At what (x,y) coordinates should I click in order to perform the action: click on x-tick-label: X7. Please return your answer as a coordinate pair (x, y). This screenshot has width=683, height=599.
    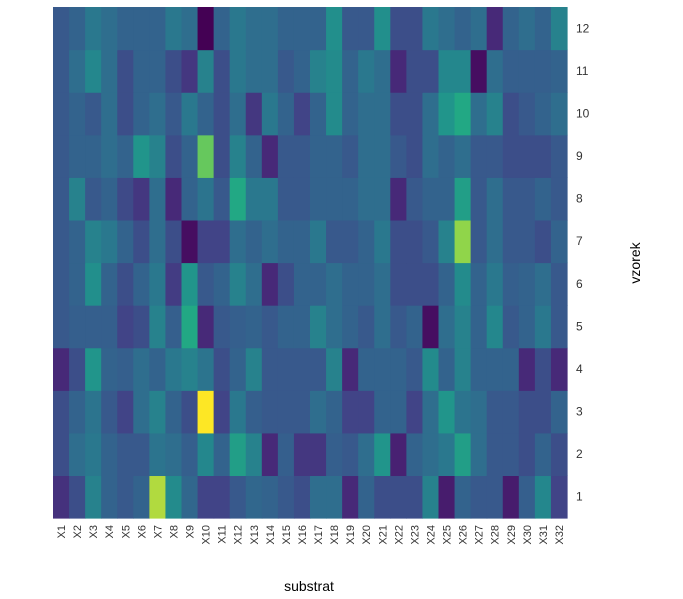
    Looking at the image, I should click on (158, 531).